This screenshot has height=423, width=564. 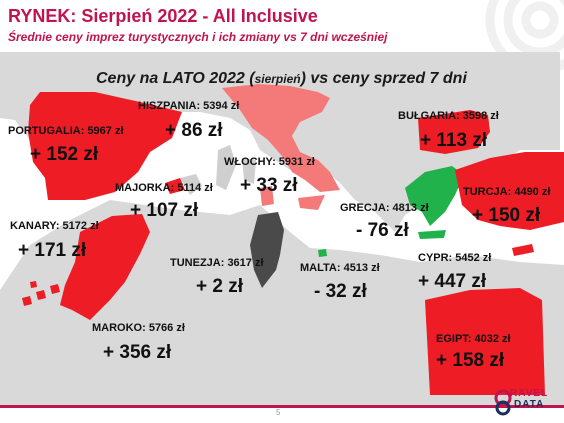 I want to click on region-malta, so click(x=322, y=253).